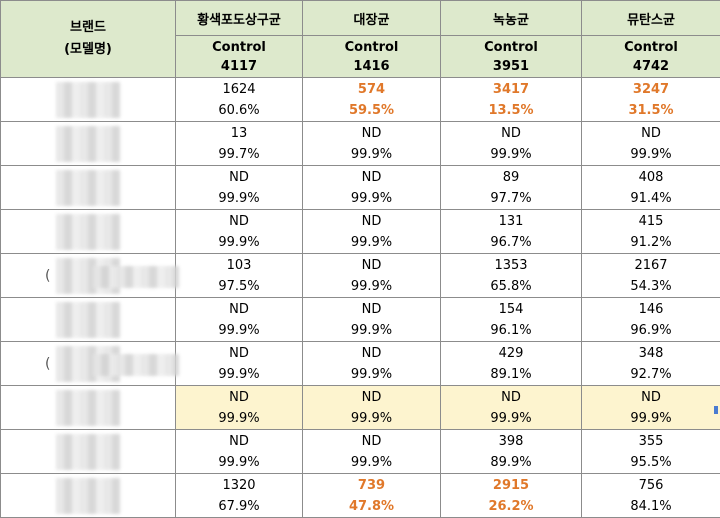 This screenshot has width=720, height=518. Describe the element at coordinates (651, 462) in the screenshot. I see `reduction-rate: 95.5%` at that location.